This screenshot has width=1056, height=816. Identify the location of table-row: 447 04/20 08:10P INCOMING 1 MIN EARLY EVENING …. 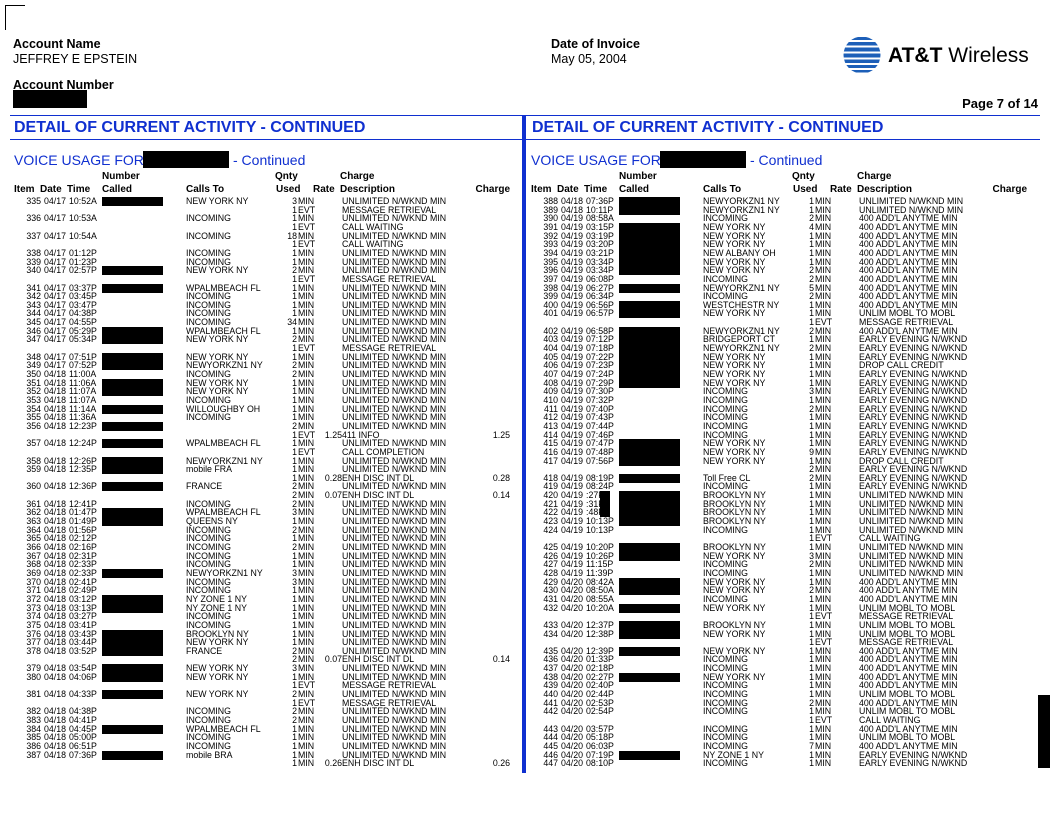
(779, 763).